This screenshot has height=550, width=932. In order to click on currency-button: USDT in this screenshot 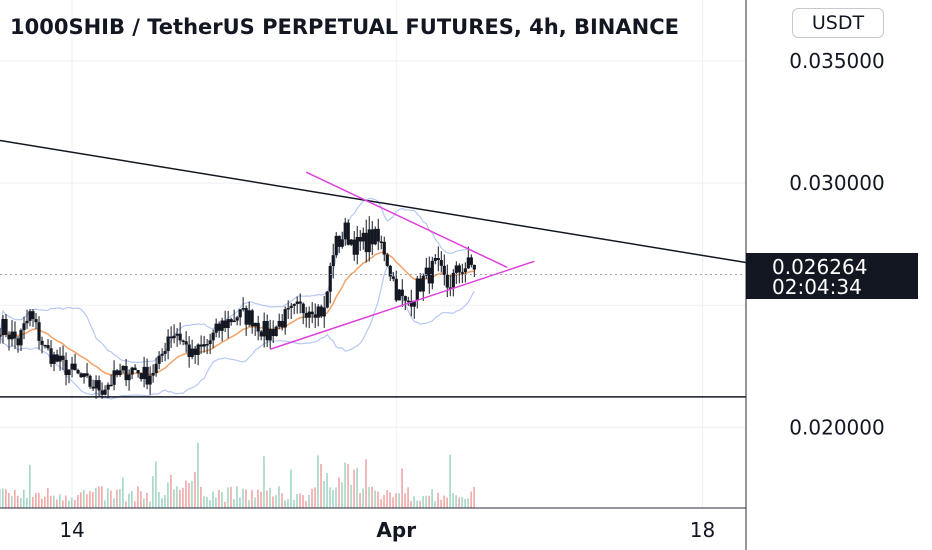, I will do `click(838, 23)`.